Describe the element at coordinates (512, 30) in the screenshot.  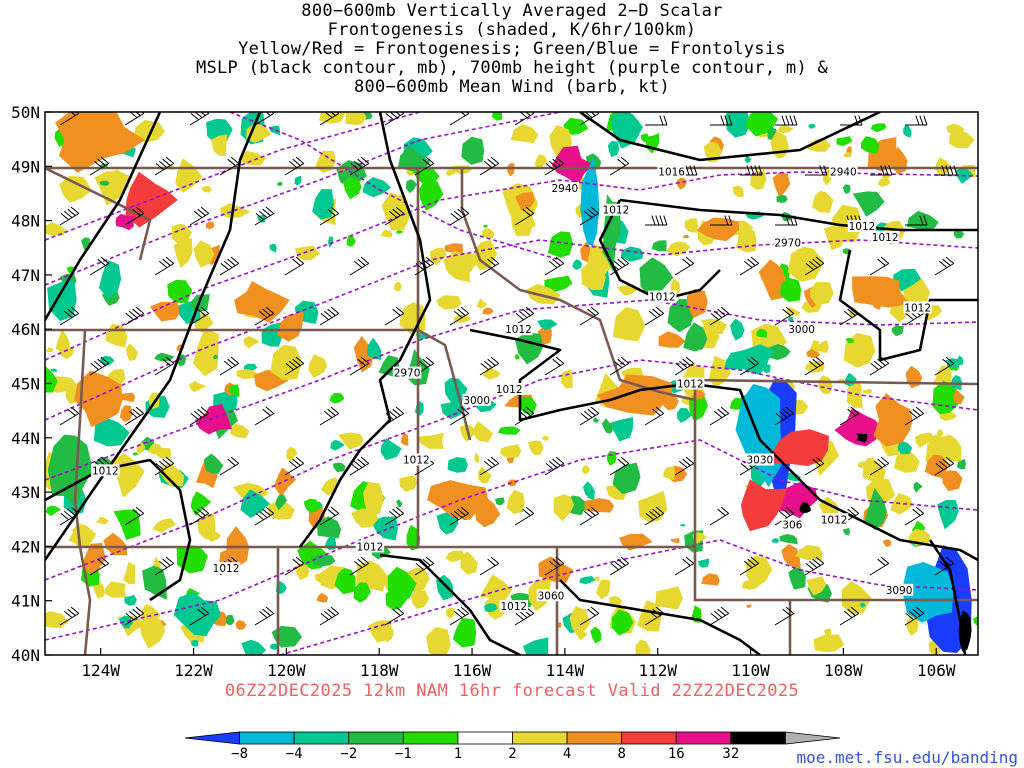
I see `title-line-2: Frontogenesis (shaded, K/6hr/100km)` at that location.